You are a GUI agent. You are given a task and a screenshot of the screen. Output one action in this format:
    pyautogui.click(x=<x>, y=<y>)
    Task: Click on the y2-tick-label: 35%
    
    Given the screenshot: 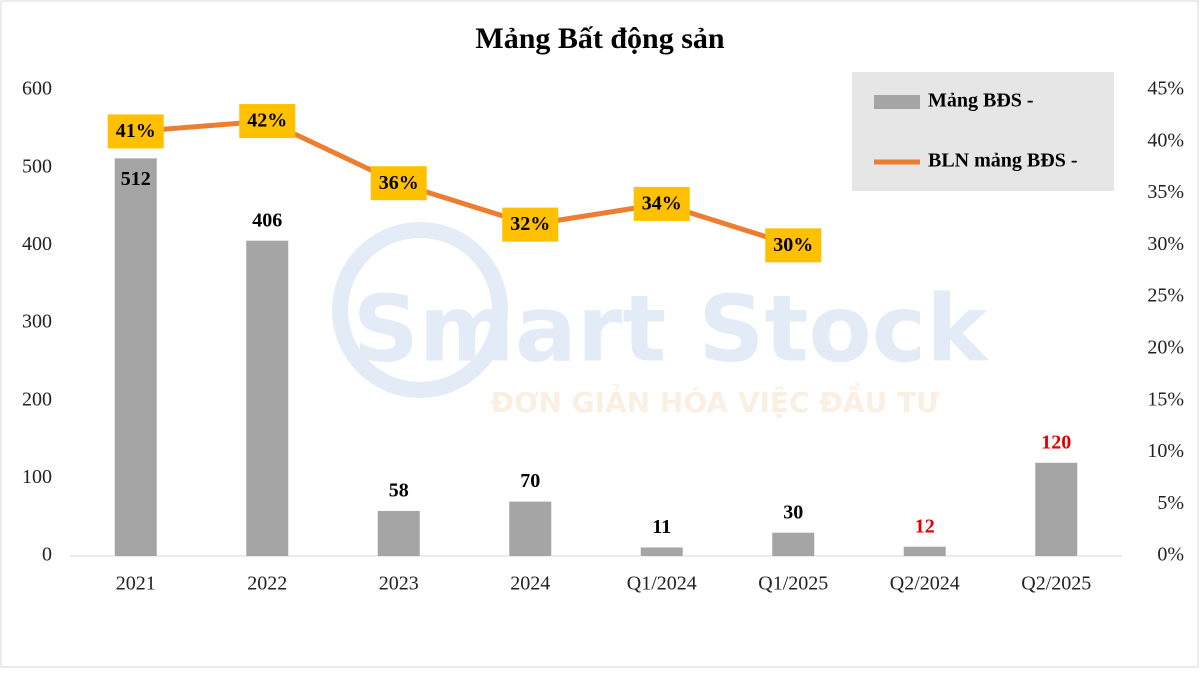 What is the action you would take?
    pyautogui.click(x=1165, y=192)
    